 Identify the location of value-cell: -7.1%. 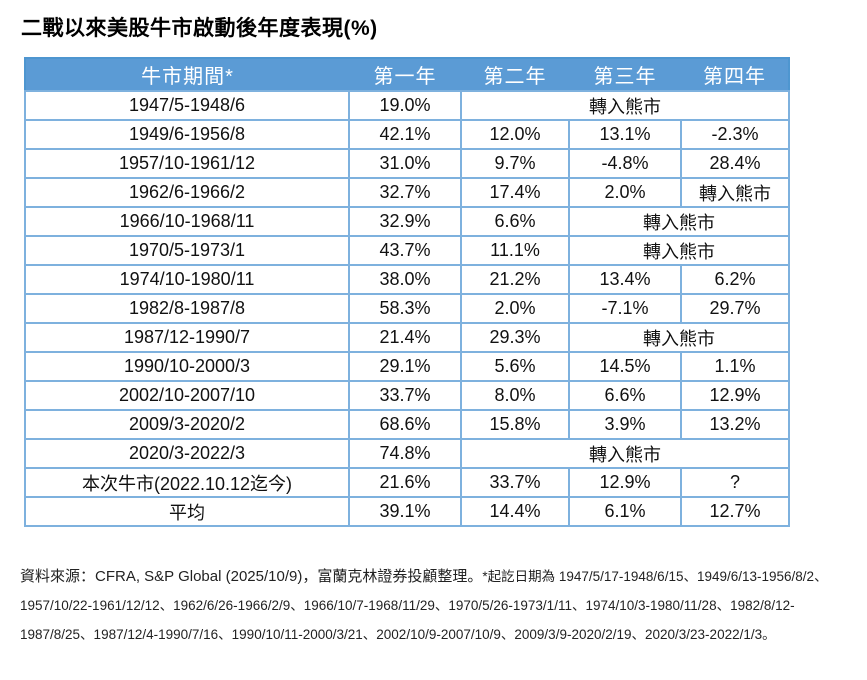
(625, 308).